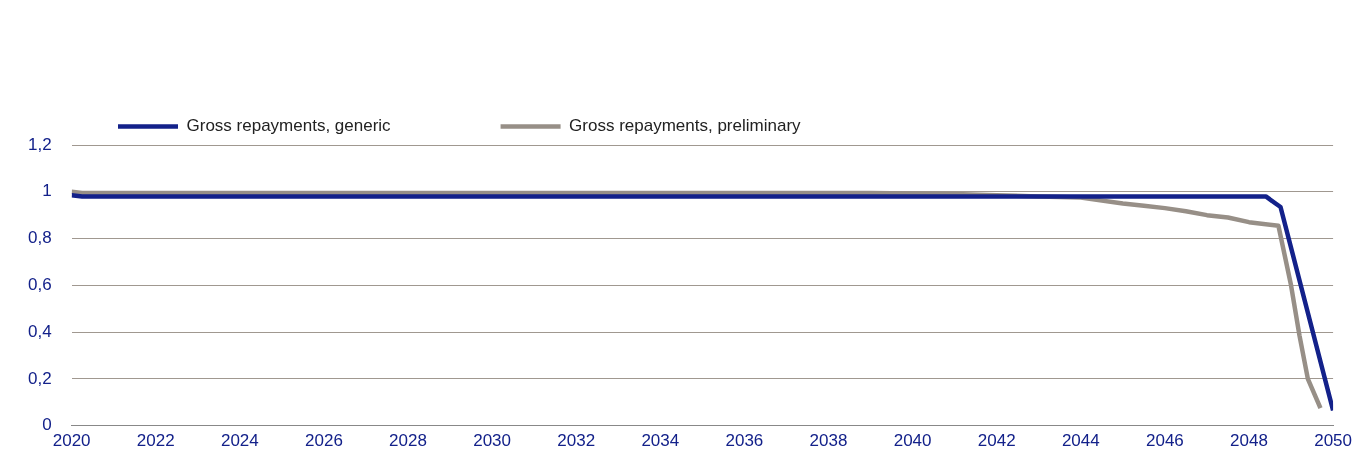  Describe the element at coordinates (576, 441) in the screenshot. I see `x-tick-label: 2032` at that location.